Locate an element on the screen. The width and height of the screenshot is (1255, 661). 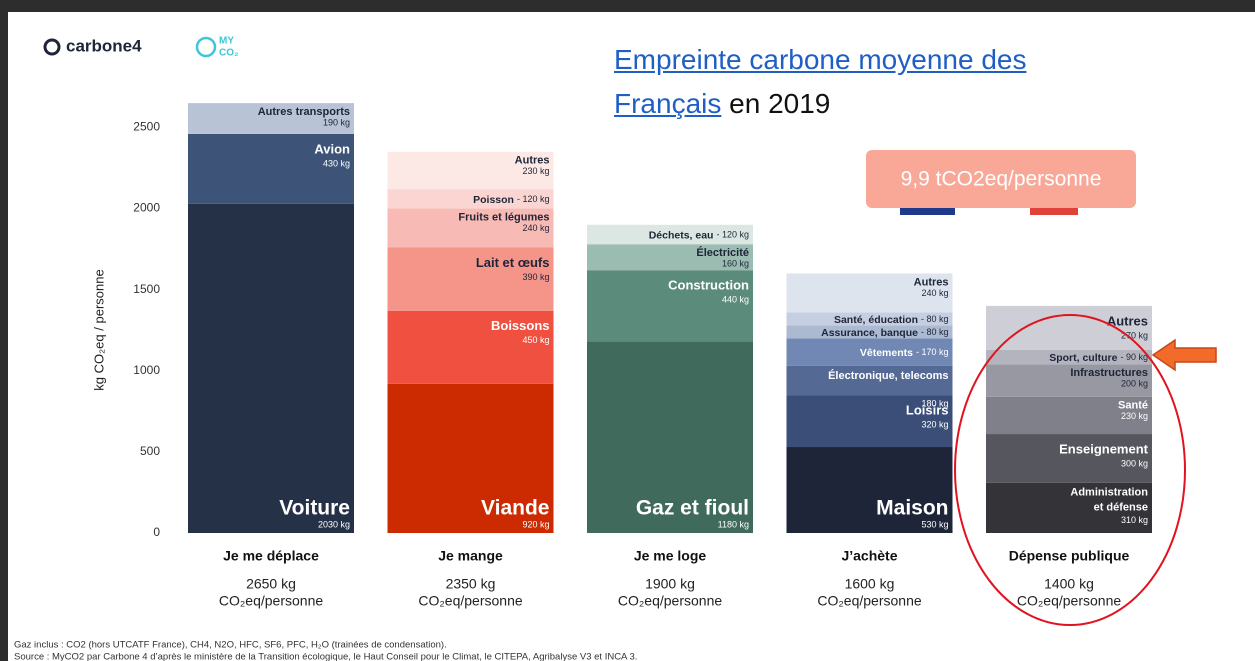
segment-label: Gaz et fioul is located at coordinates (692, 508).